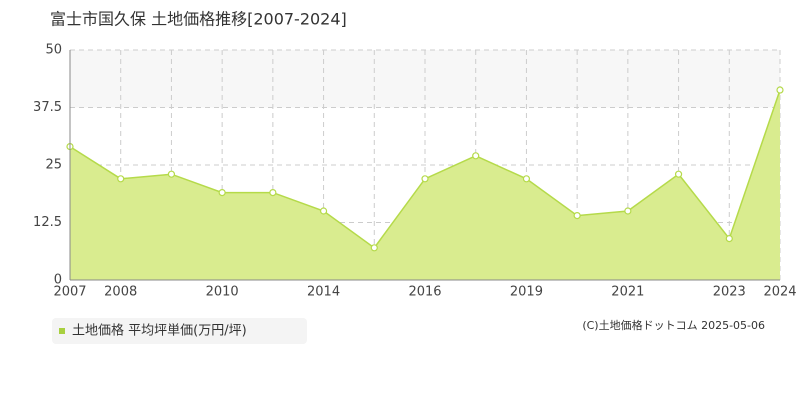 This screenshot has height=400, width=800. Describe the element at coordinates (69, 292) in the screenshot. I see `x-tick-label: 2007` at that location.